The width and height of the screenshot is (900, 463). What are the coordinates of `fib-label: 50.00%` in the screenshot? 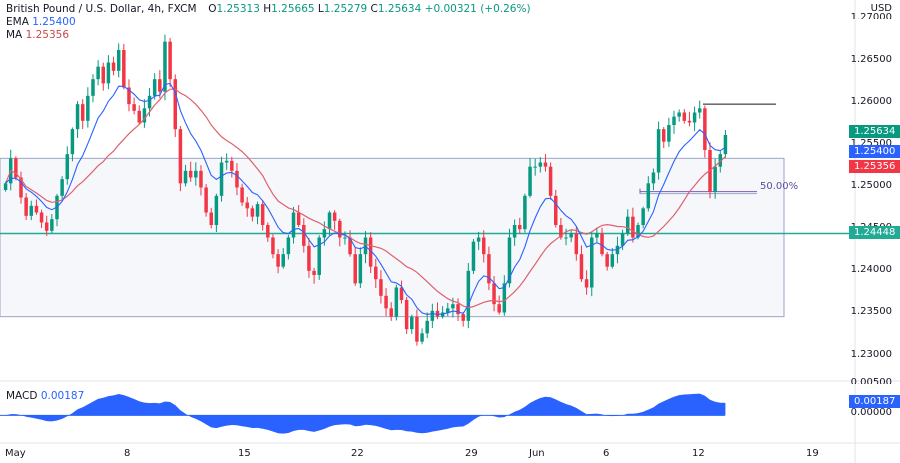 It's located at (779, 186).